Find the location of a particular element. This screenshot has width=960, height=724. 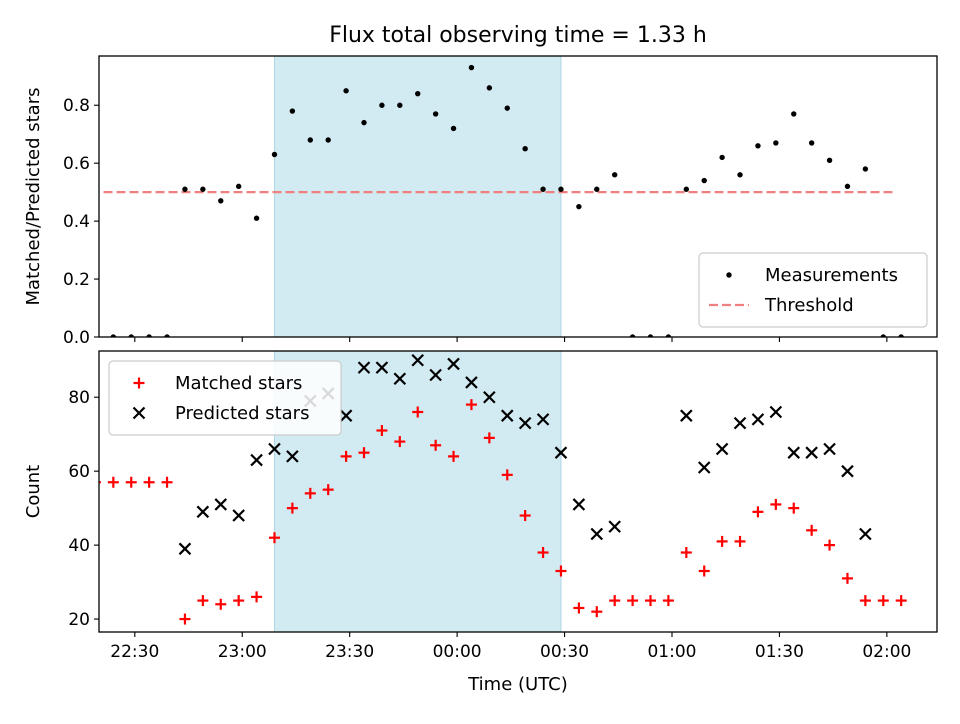

chart-title: Flux total observing time = 1.33 h is located at coordinates (518, 35).